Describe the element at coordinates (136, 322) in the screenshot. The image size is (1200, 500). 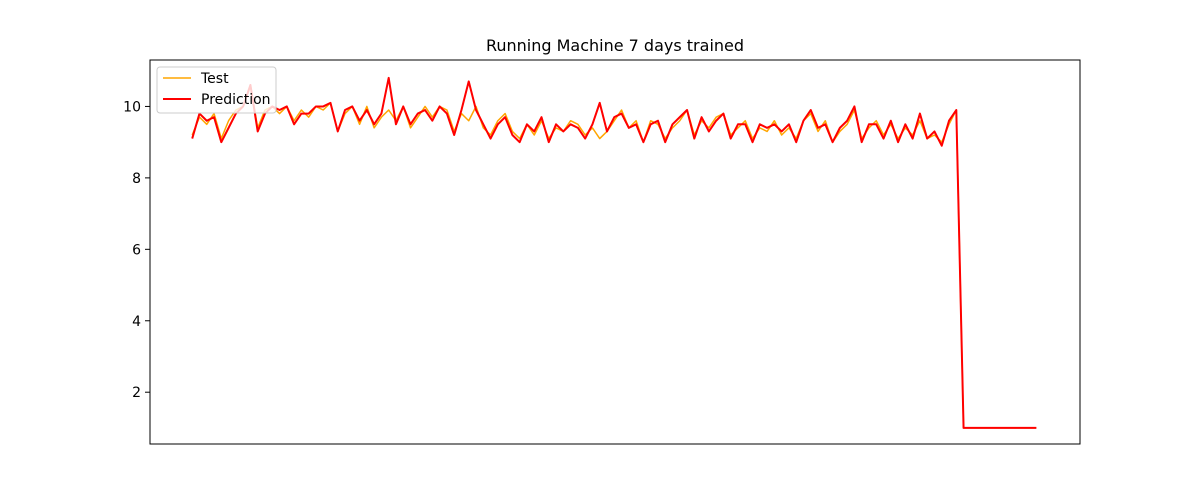
I see `y-tick-label-4: 4` at that location.